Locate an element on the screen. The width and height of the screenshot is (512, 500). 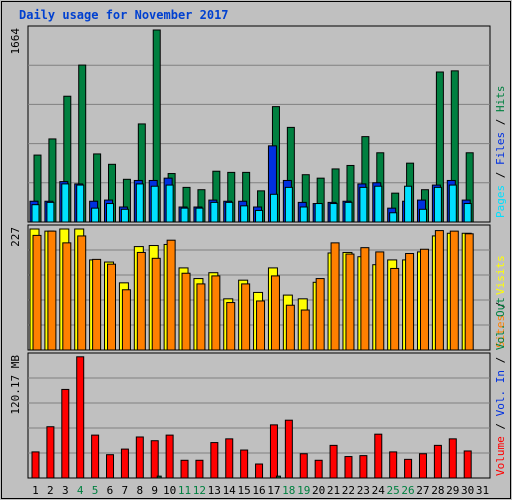
y-max-label-hits: 1664 is located at coordinates (15, 41).